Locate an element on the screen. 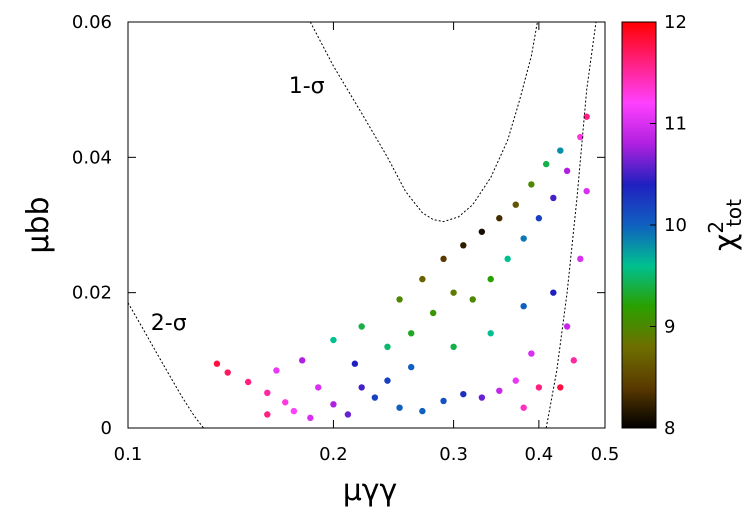 The width and height of the screenshot is (750, 525). x-axis-label: μγγ is located at coordinates (370, 490).